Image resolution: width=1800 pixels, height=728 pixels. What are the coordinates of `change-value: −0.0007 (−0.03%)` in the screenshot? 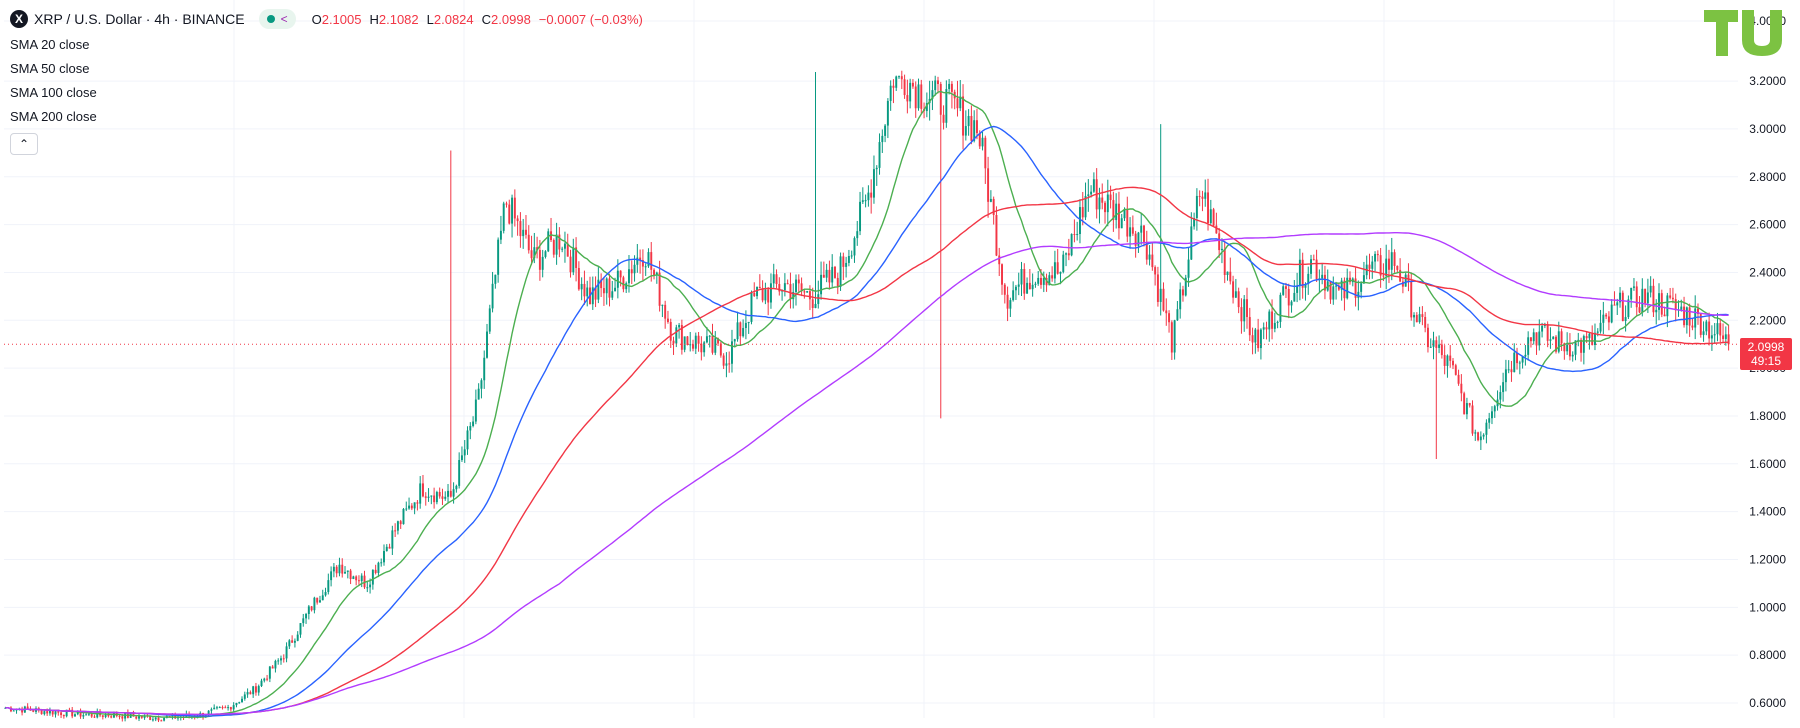 It's located at (590, 19).